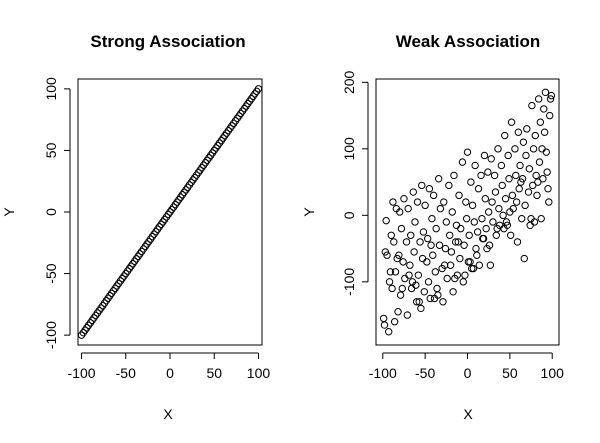 The width and height of the screenshot is (600, 443). Describe the element at coordinates (349, 82) in the screenshot. I see `y-tick-label: 200` at that location.